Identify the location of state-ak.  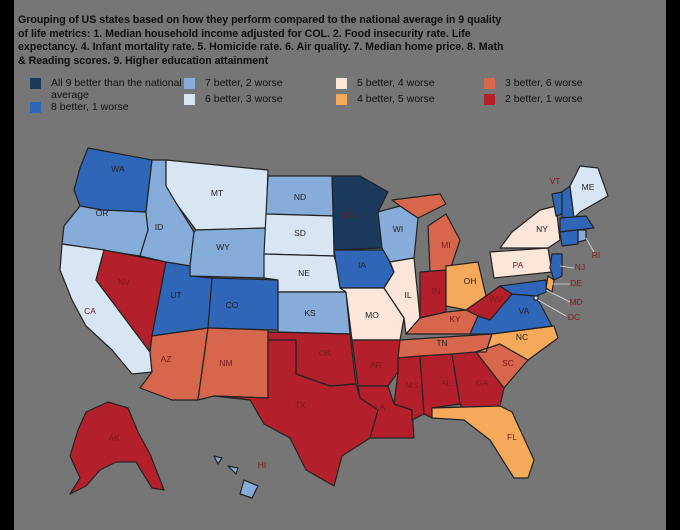
(117, 448).